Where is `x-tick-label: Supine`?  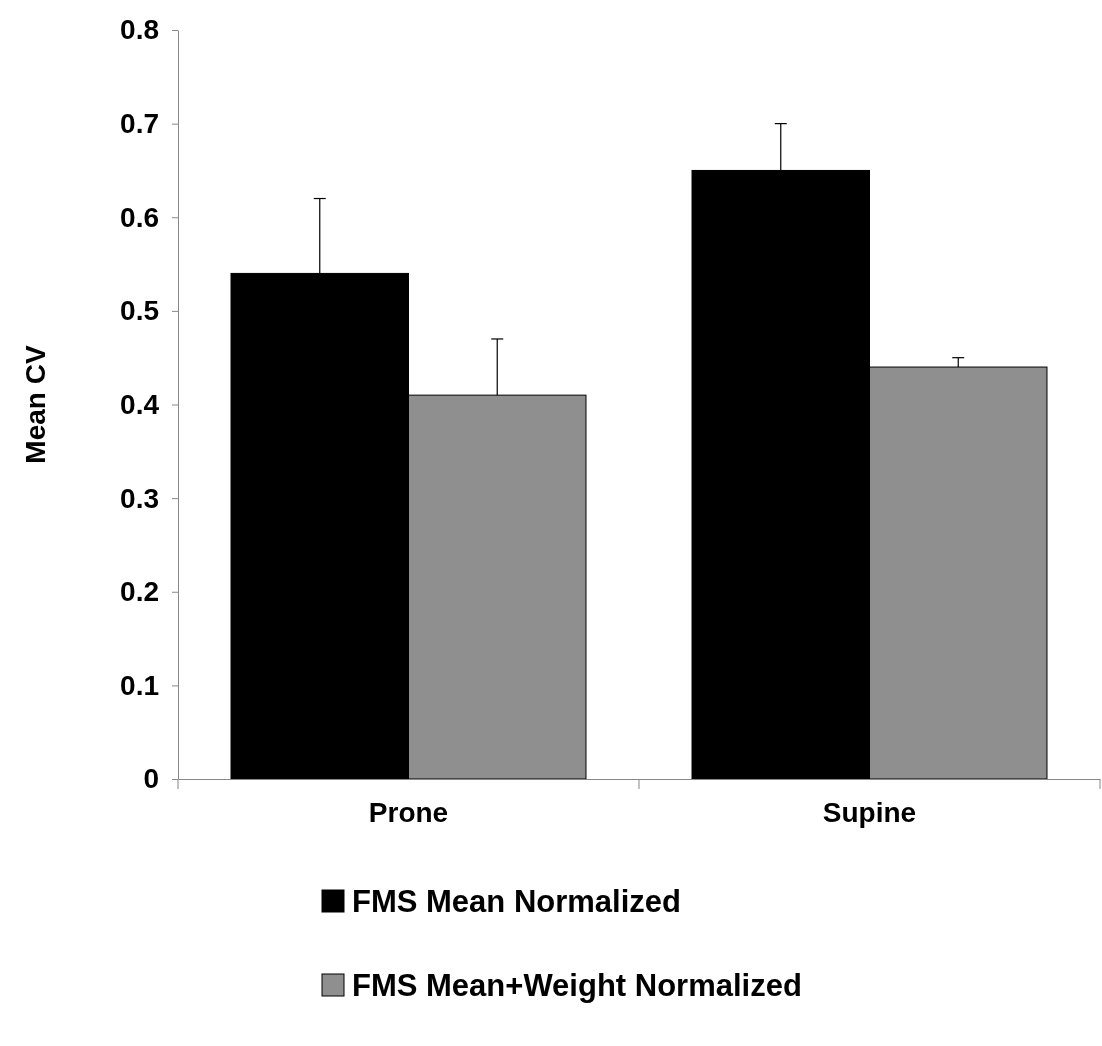
x-tick-label: Supine is located at coordinates (869, 812).